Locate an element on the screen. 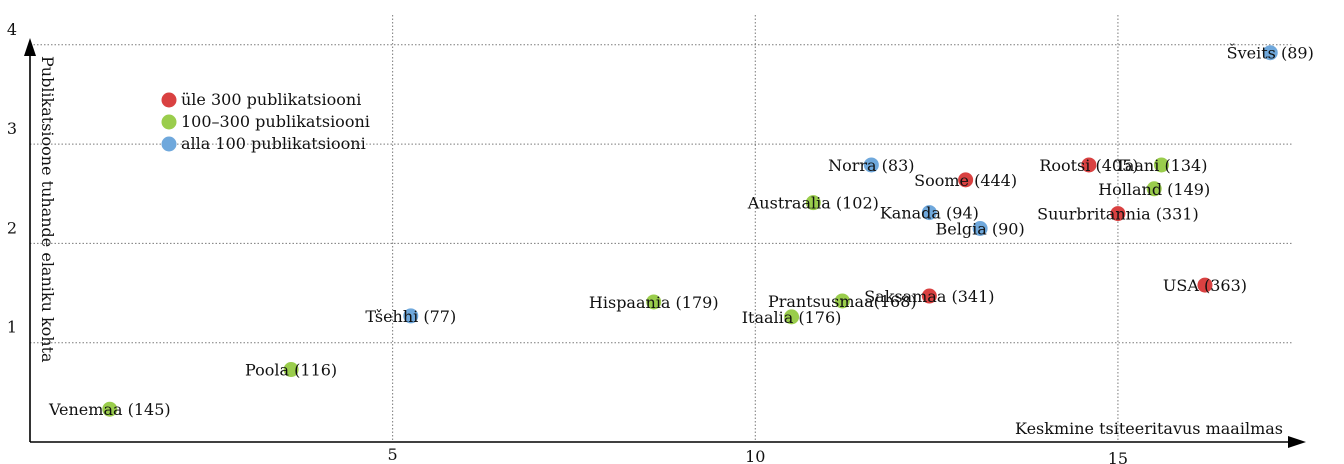 The image size is (1344, 464). data-point-label: Austraalia (102) is located at coordinates (813, 203).